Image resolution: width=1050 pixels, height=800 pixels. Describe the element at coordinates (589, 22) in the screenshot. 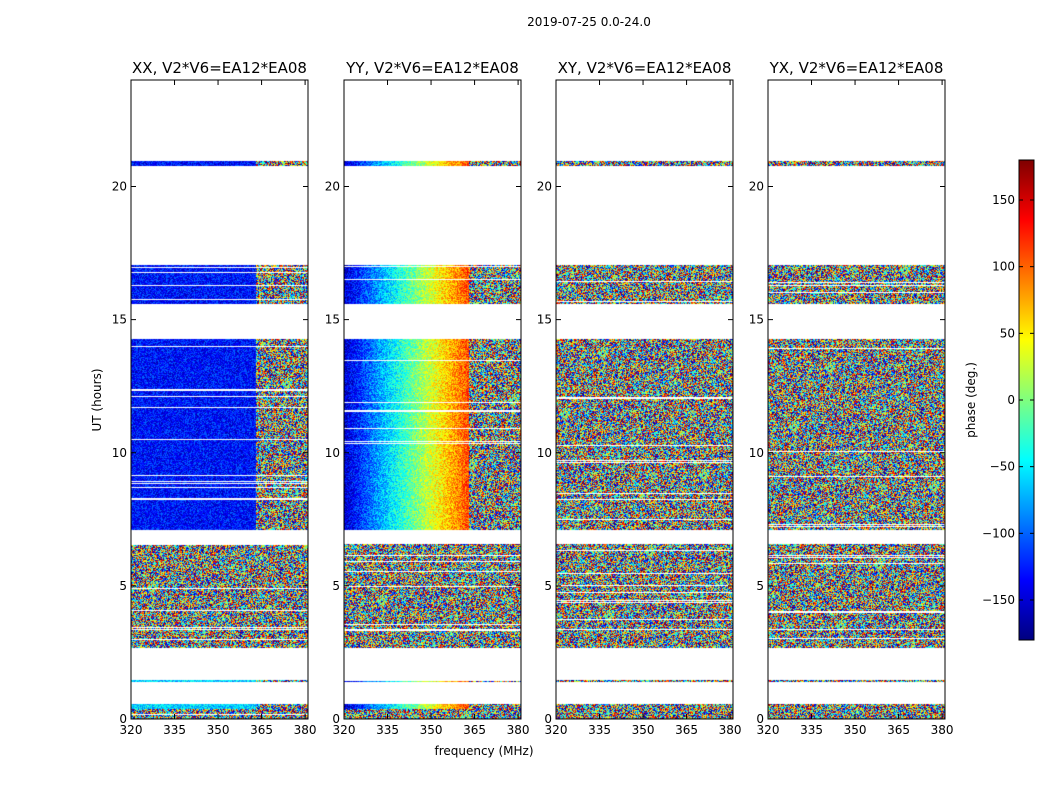

I see `chart-title: 2019-07-25 0.0-24.0` at that location.